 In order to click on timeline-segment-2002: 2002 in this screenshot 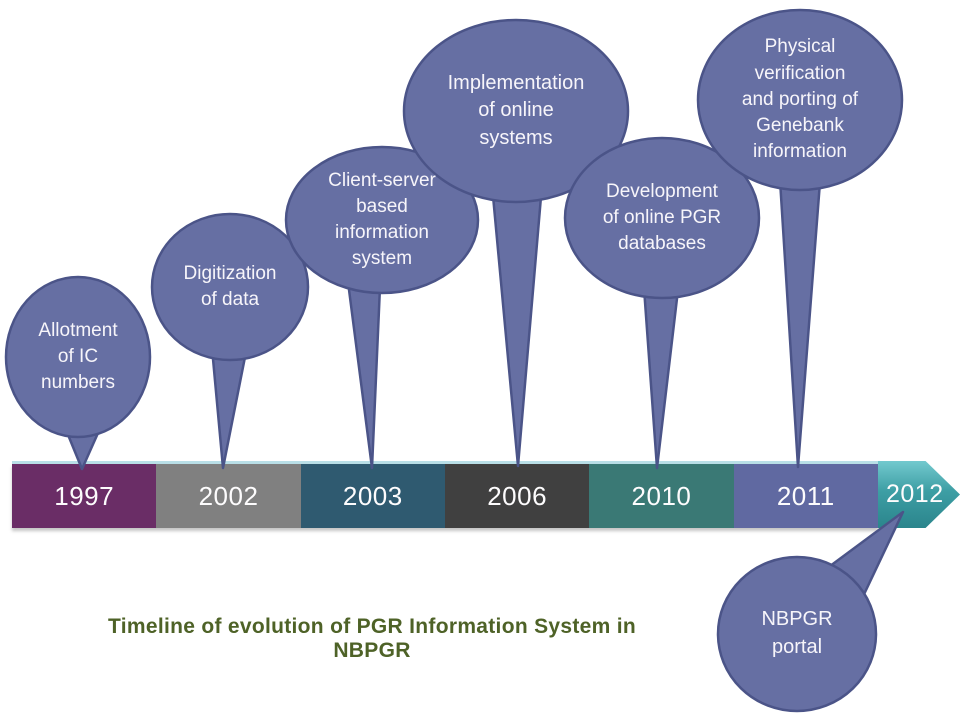, I will do `click(228, 496)`.